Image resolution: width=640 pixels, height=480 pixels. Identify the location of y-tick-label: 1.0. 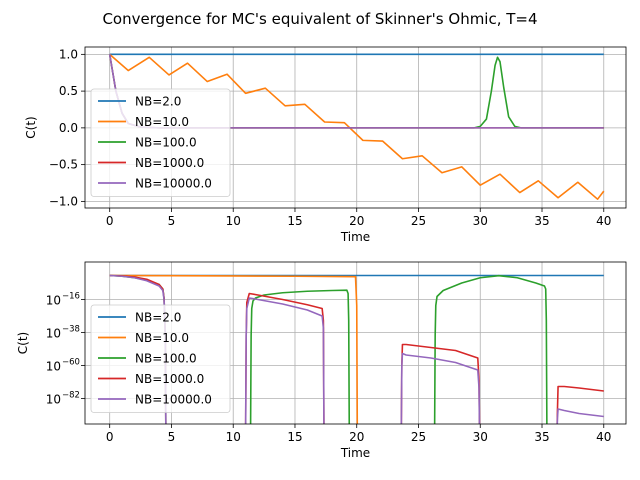
(68, 54).